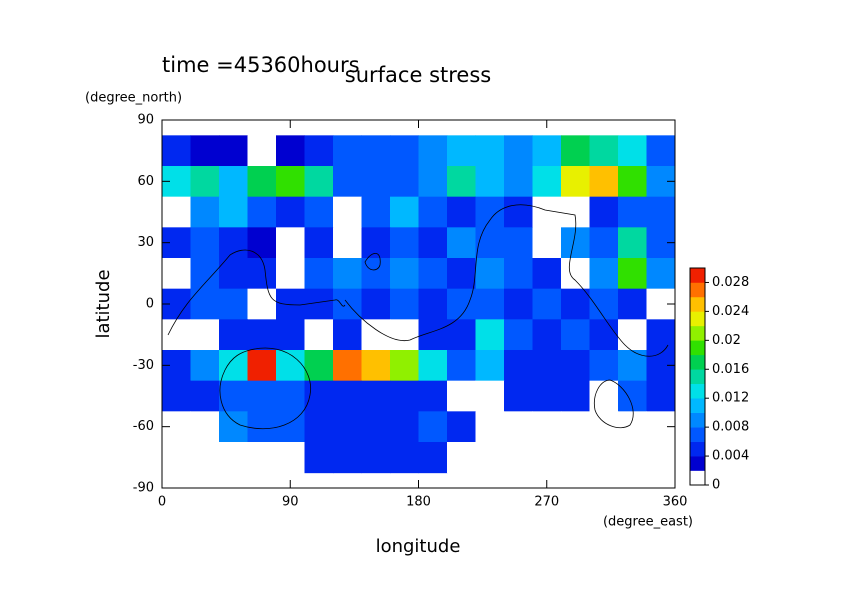 This screenshot has width=842, height=595. Describe the element at coordinates (143, 365) in the screenshot. I see `y-tick-label: -30` at that location.